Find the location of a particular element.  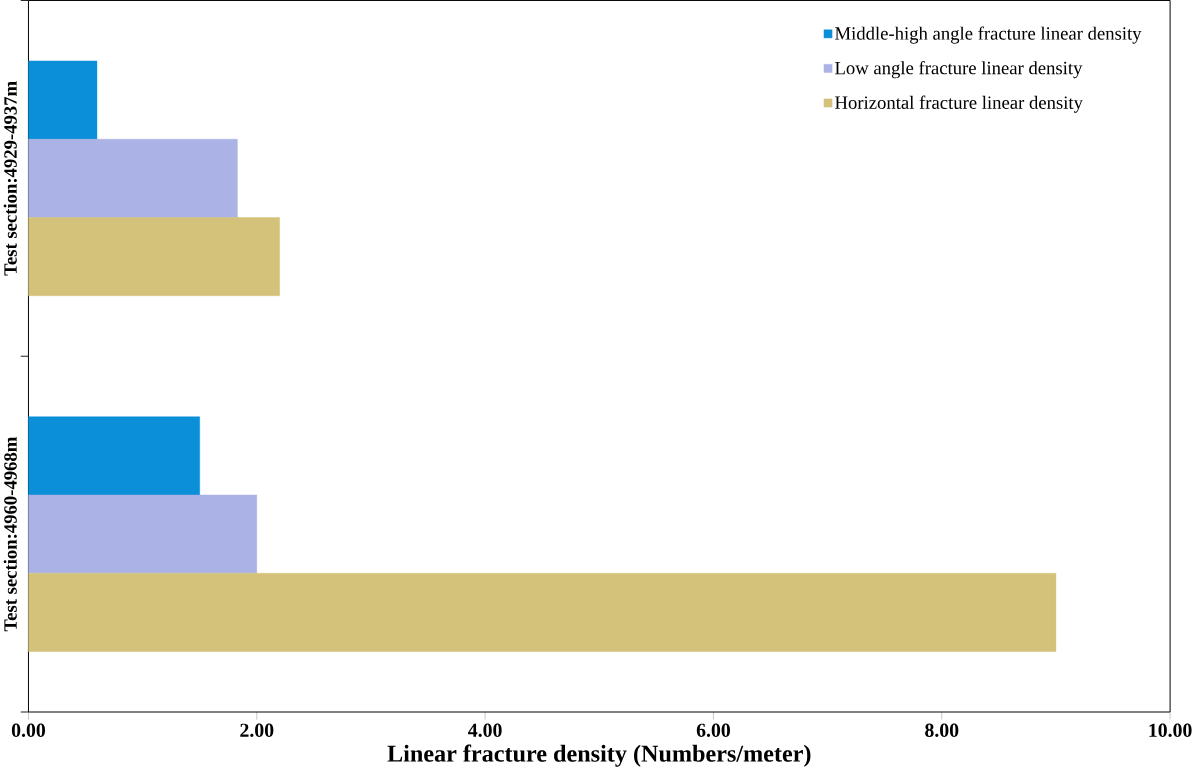

legend-label: Low angle fracture linear density is located at coordinates (959, 69).